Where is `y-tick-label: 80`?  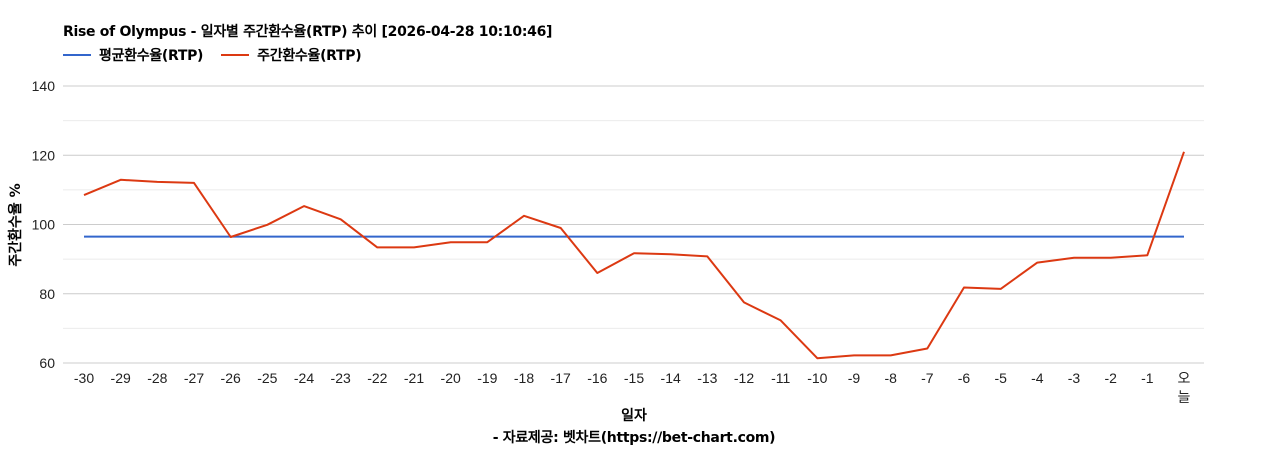 y-tick-label: 80 is located at coordinates (47, 294).